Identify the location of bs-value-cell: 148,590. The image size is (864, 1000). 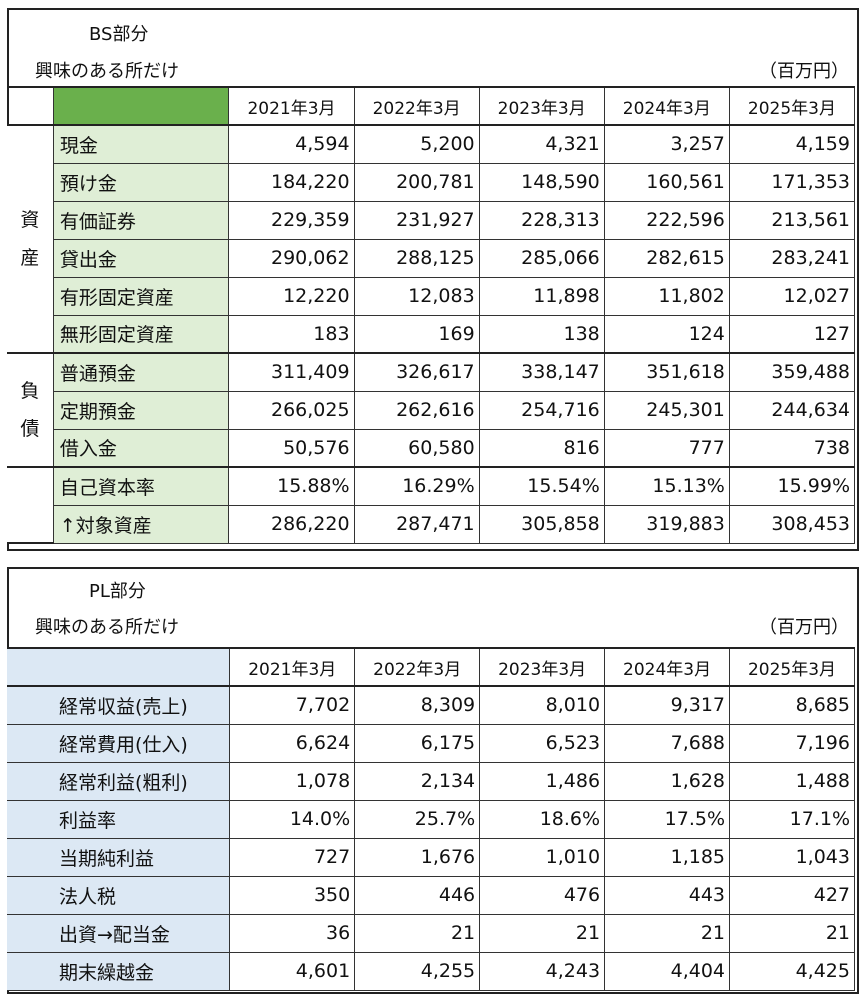
(541, 182).